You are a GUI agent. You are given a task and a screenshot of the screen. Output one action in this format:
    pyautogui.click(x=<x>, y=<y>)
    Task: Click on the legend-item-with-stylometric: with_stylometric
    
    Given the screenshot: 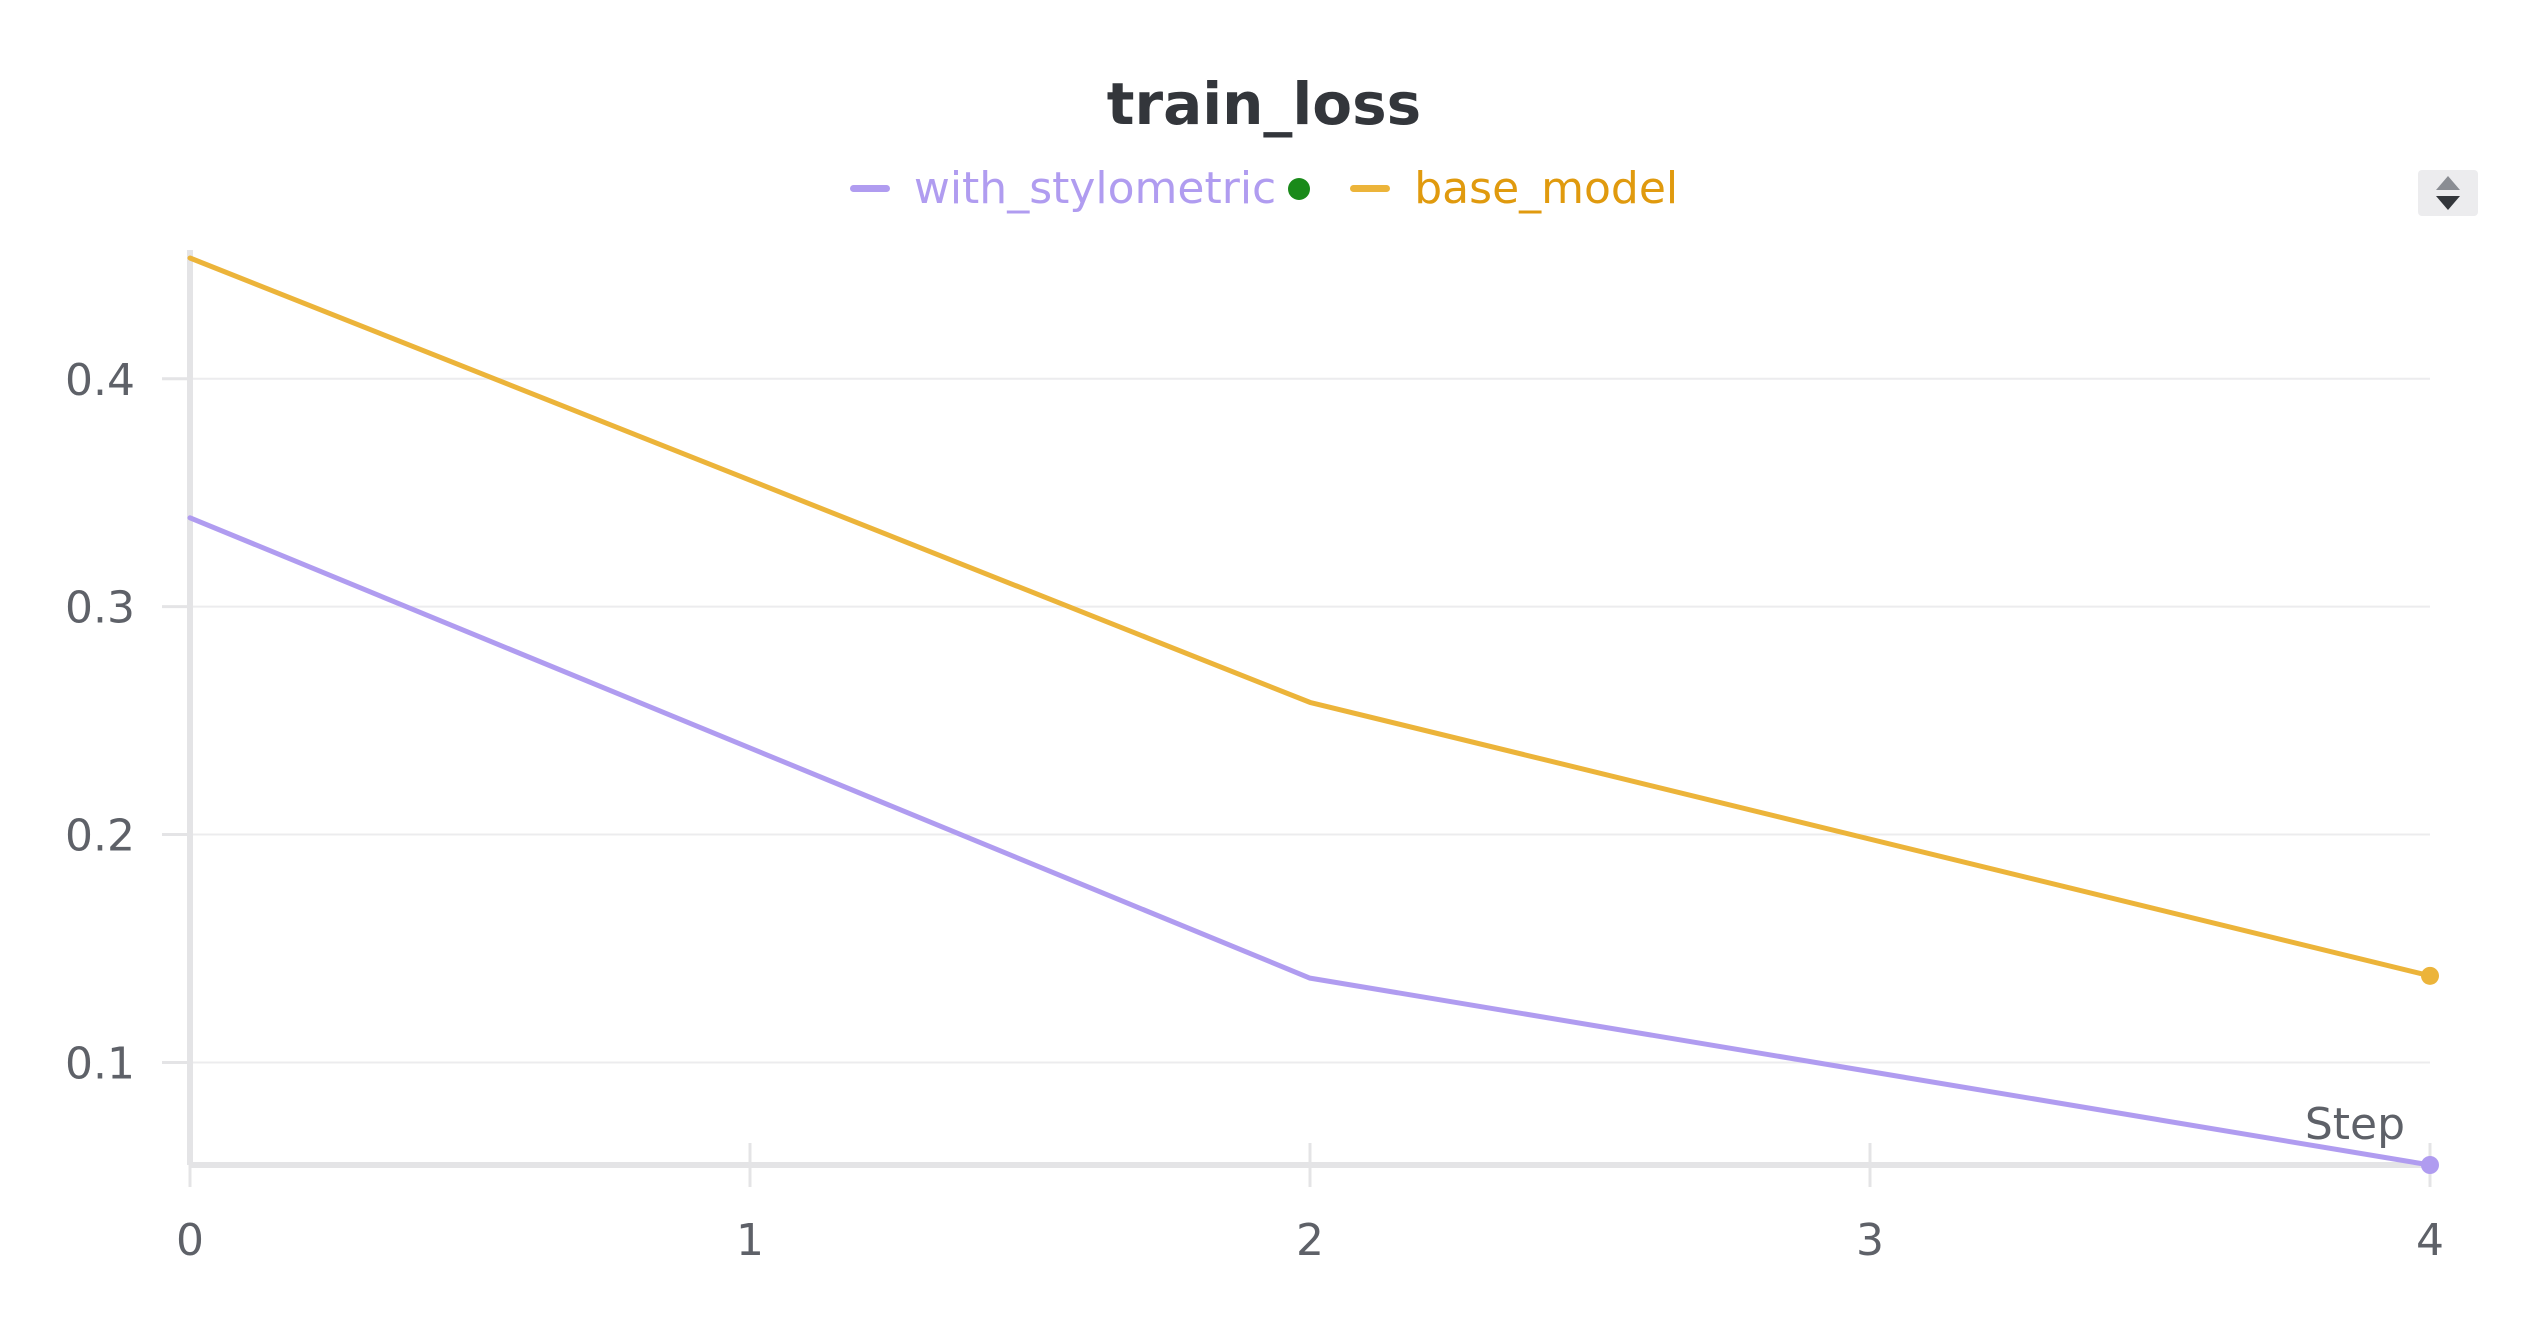 What is the action you would take?
    pyautogui.click(x=1099, y=188)
    